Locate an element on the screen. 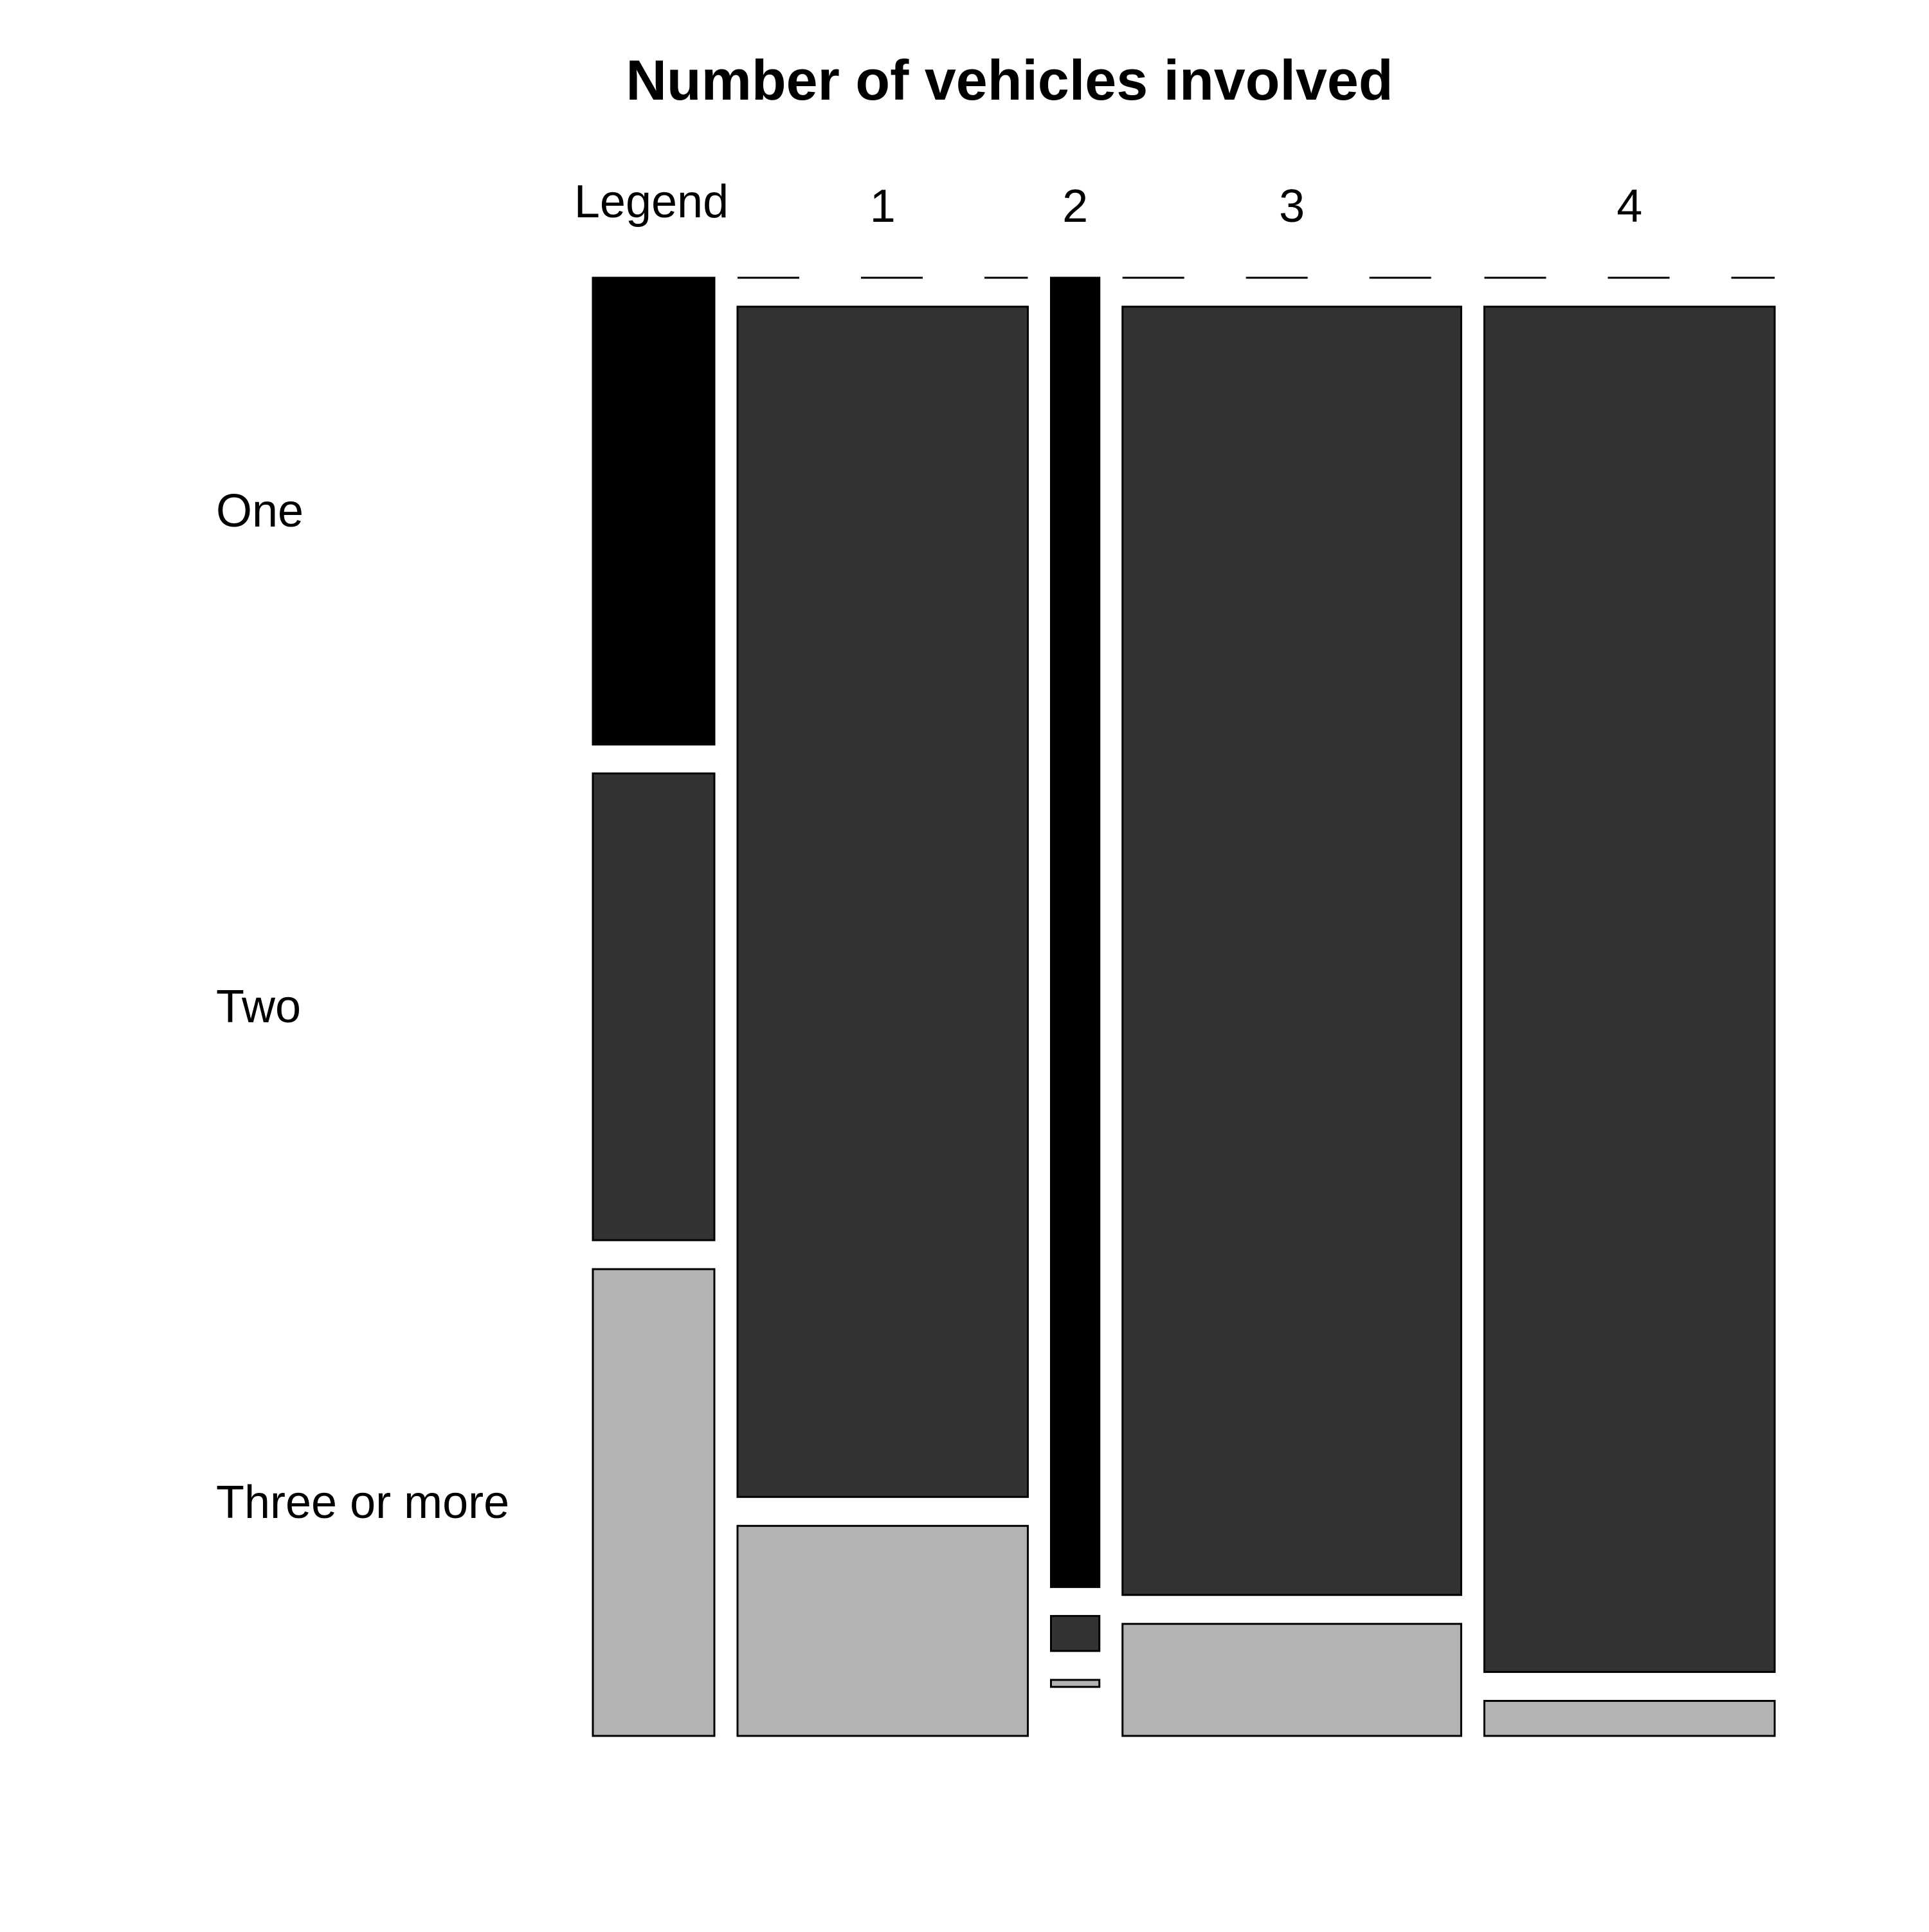 The height and width of the screenshot is (1932, 1929). row-label-one: One is located at coordinates (259, 511).